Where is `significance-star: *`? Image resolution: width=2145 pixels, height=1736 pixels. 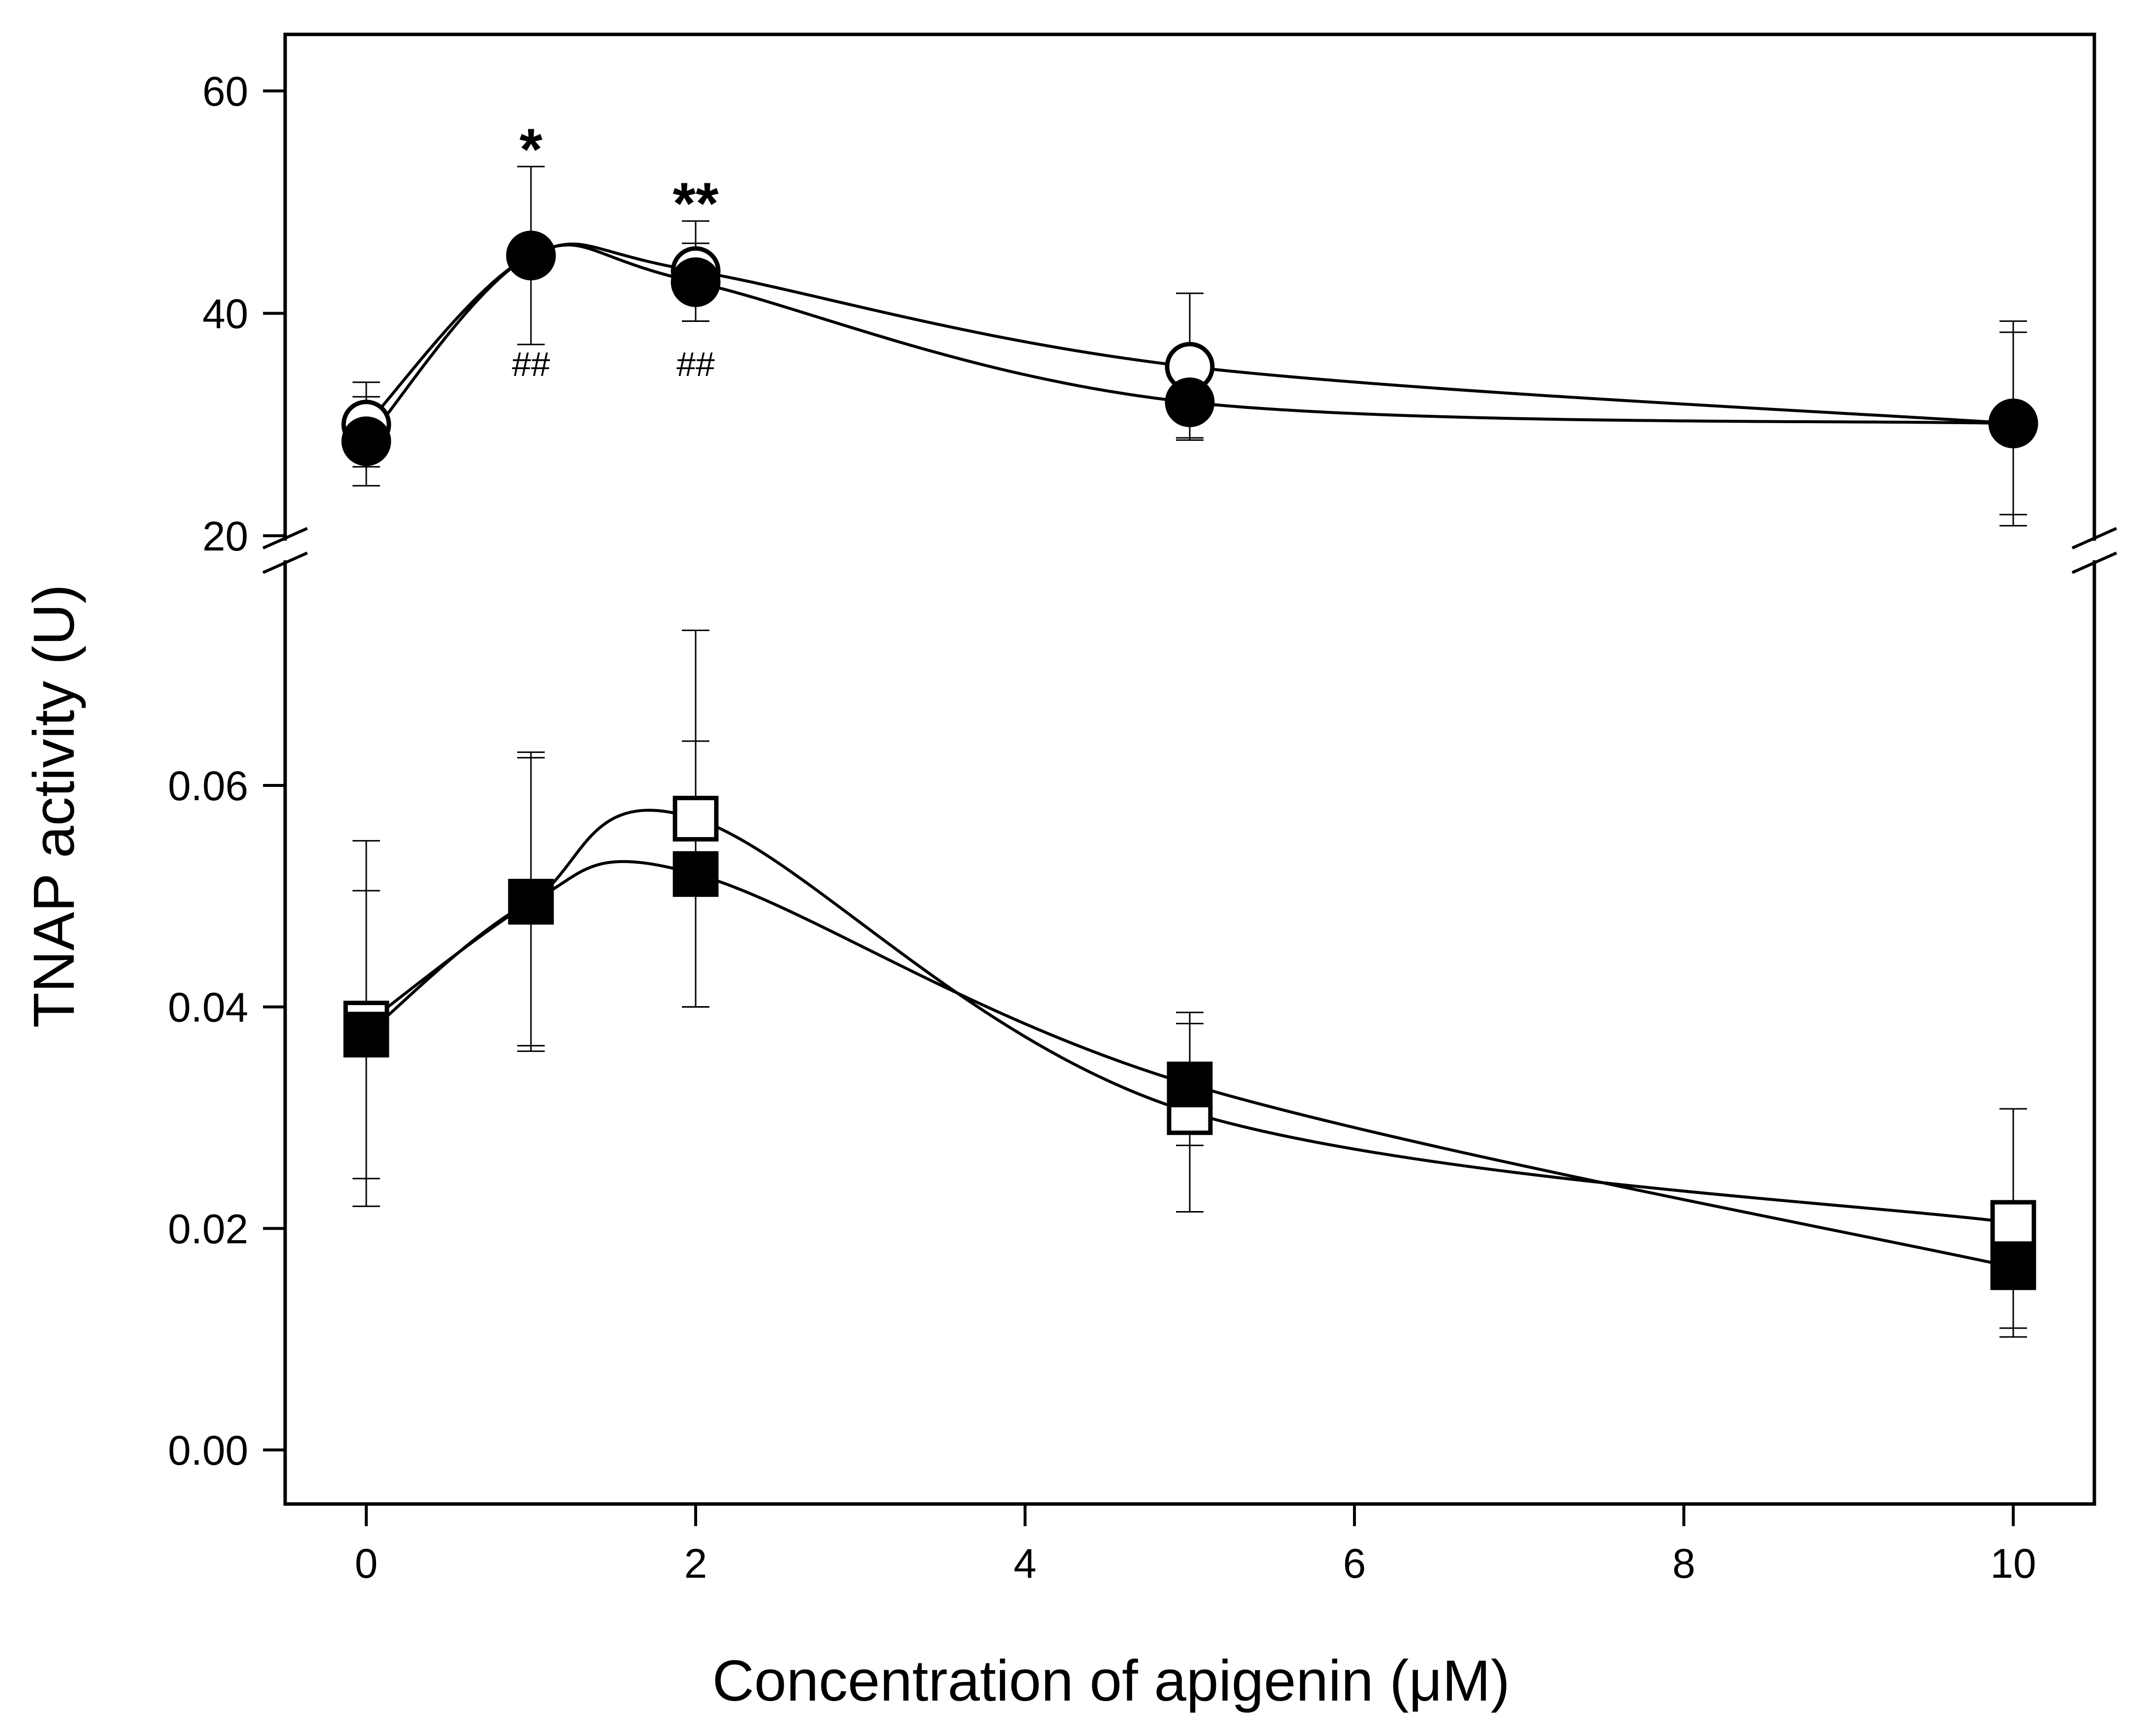 significance-star: * is located at coordinates (532, 149).